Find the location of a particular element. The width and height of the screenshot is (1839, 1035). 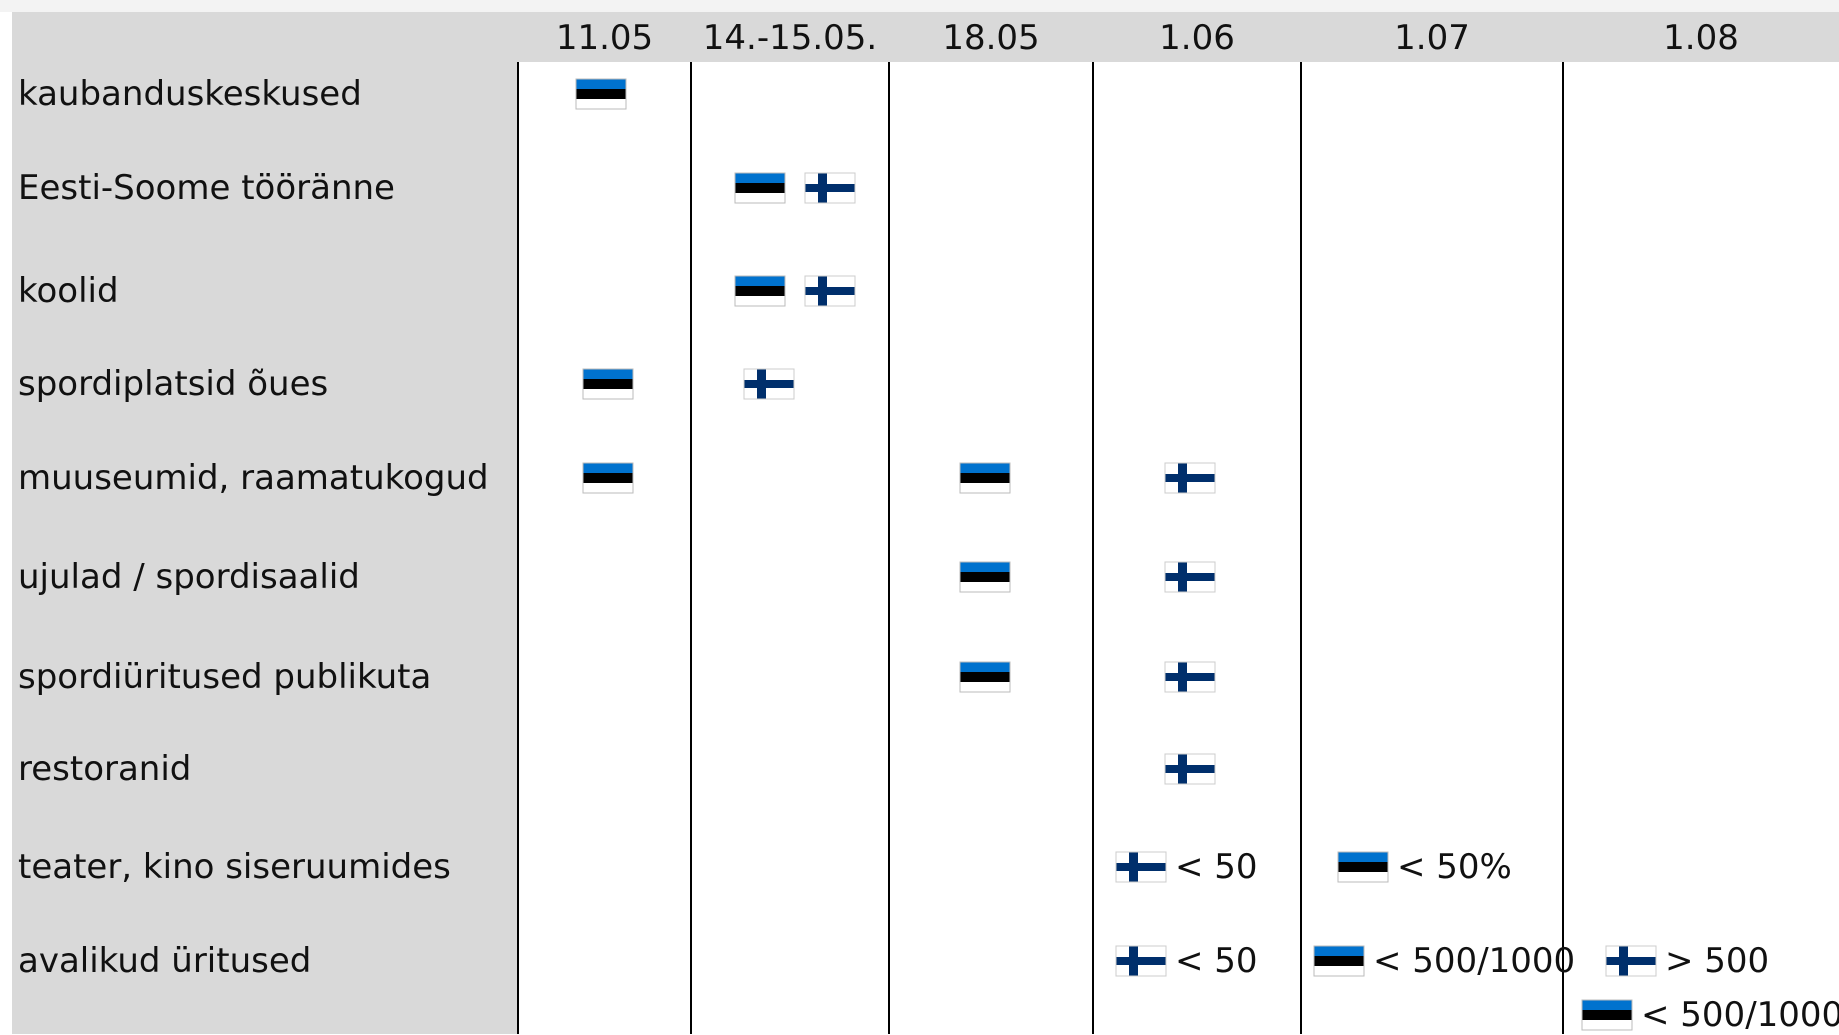

cell-mark-r8-c3: < 50 is located at coordinates (1186, 867).